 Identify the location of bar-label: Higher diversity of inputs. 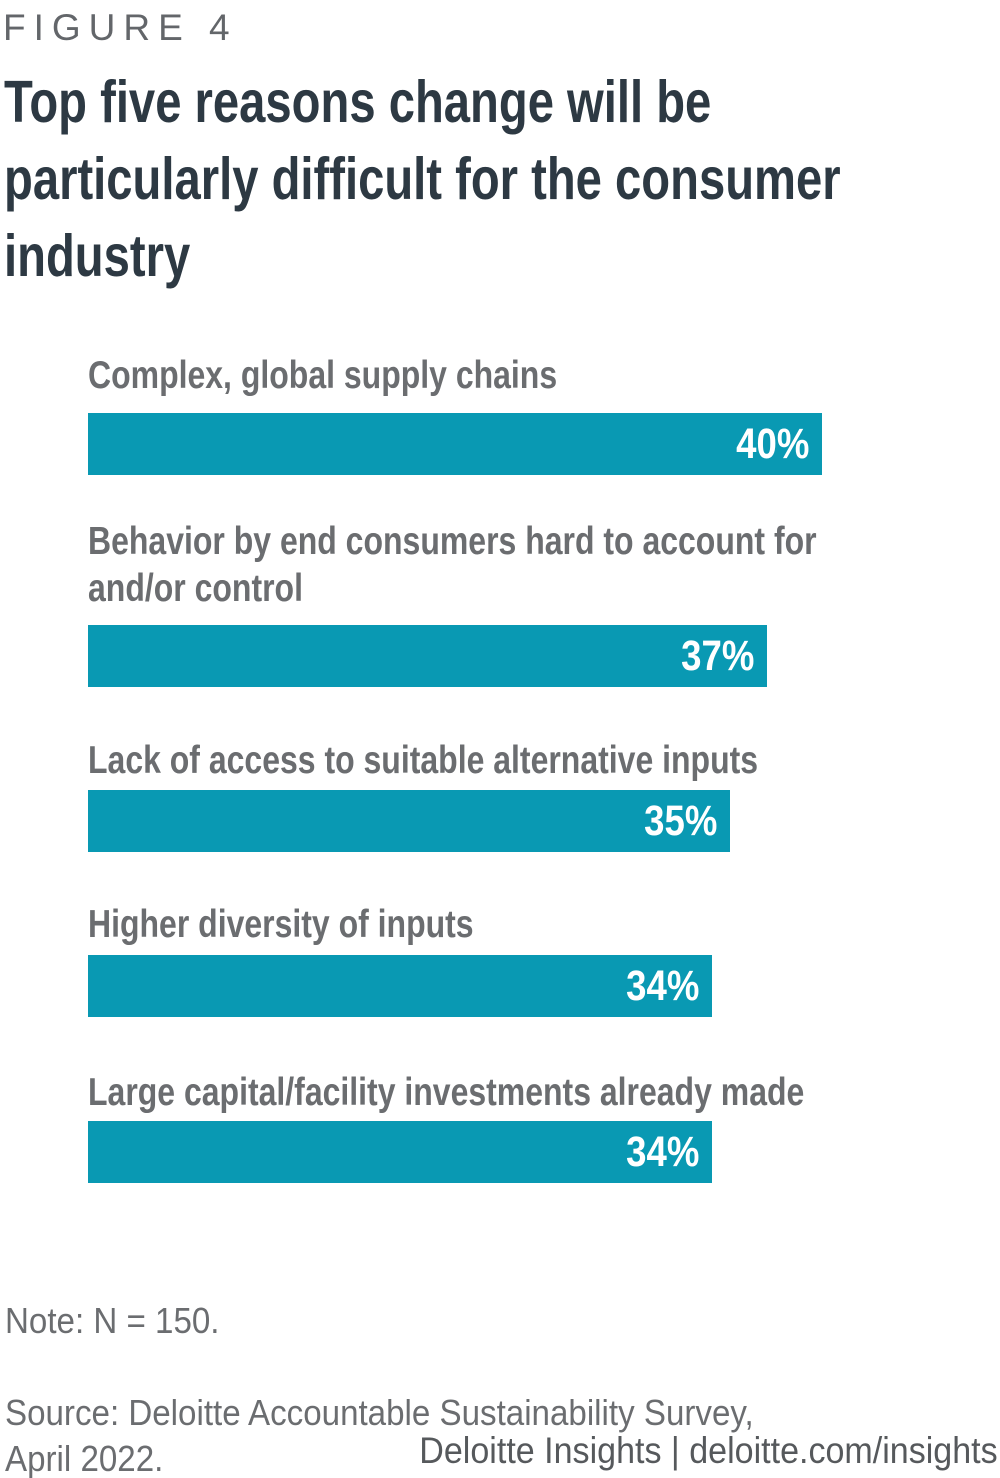
(281, 924).